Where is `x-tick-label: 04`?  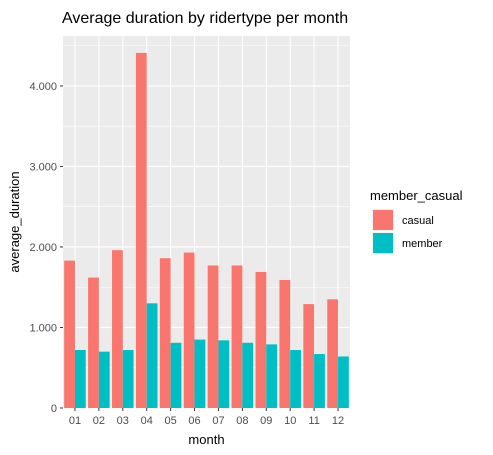
x-tick-label: 04 is located at coordinates (147, 421).